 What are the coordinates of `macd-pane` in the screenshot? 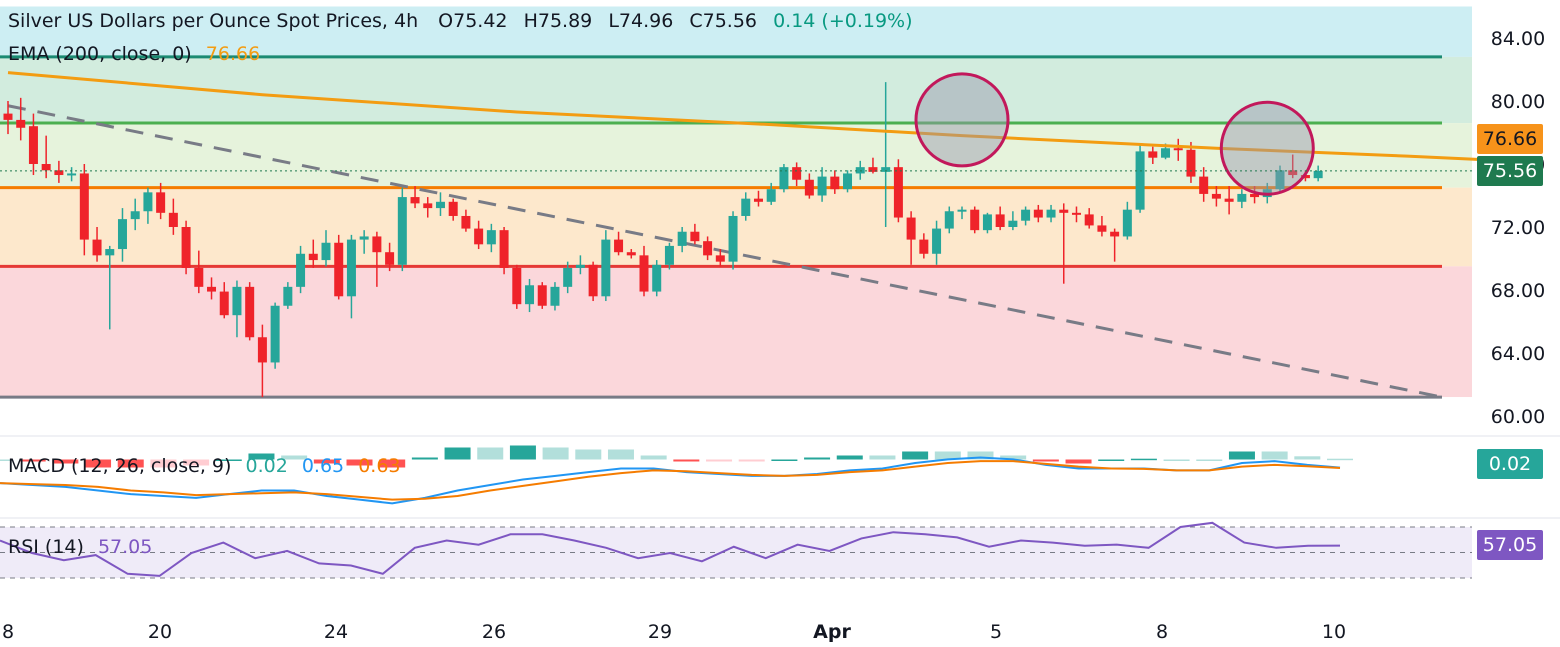 It's located at (780, 470).